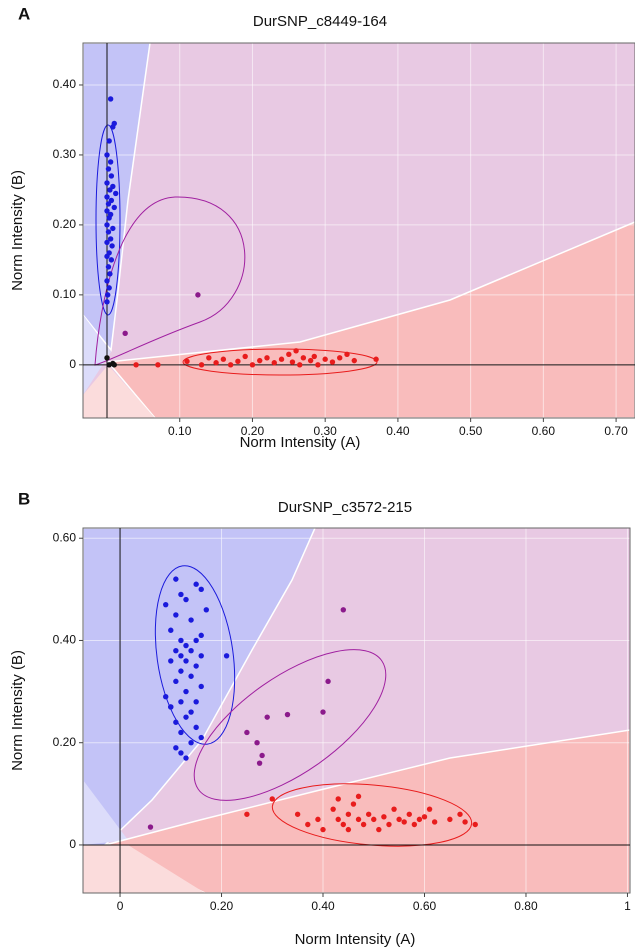 This screenshot has height=951, width=635. Describe the element at coordinates (320, 21) in the screenshot. I see `chart-title: DurSNP_c8449-164` at that location.